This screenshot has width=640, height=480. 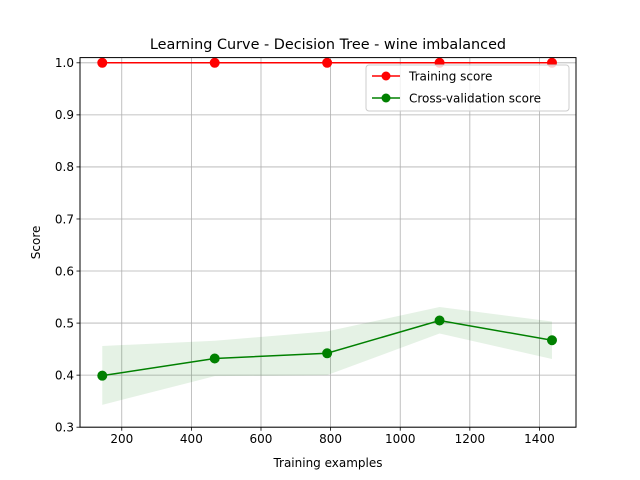 What do you see at coordinates (470, 439) in the screenshot?
I see `x-tick-label: 1200` at bounding box center [470, 439].